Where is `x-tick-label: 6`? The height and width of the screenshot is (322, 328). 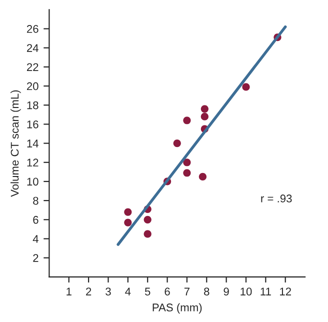 x-tick-label: 6 is located at coordinates (167, 292).